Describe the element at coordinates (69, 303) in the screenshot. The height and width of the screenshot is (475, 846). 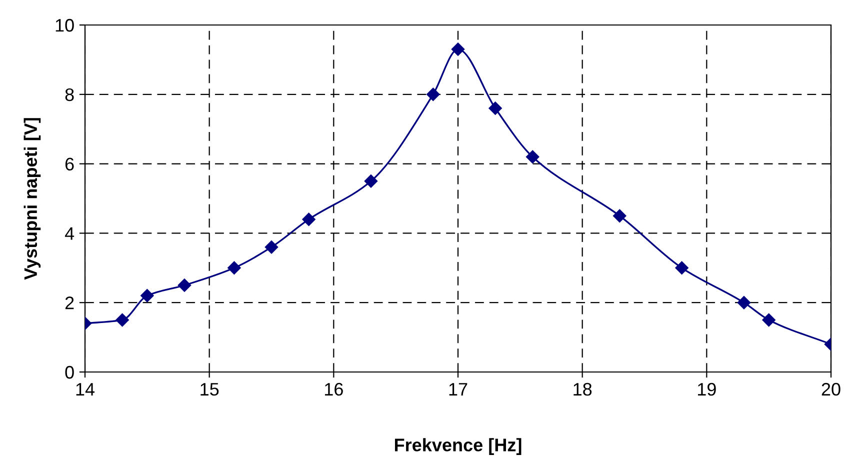
I see `y-tick-label: 2` at that location.